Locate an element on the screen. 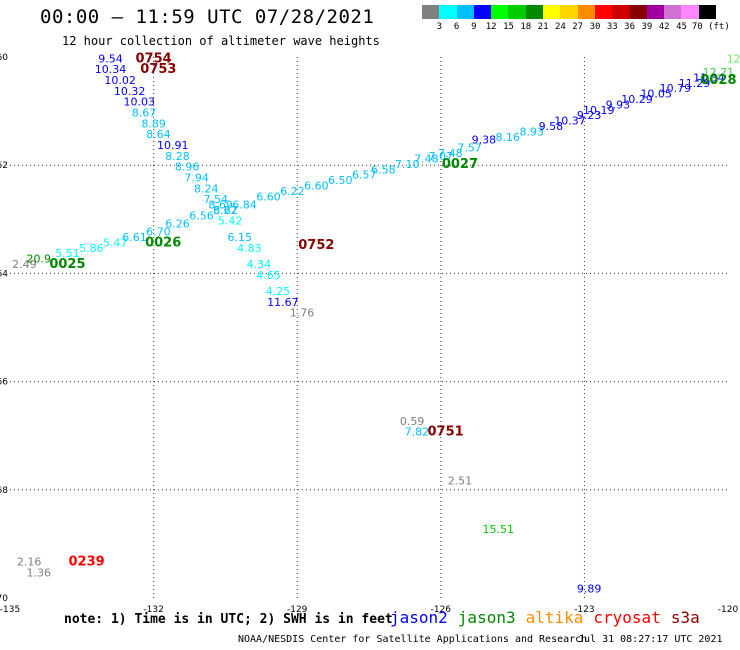 The image size is (740, 650). legend-entry-jason2: jason2 is located at coordinates (419, 617).